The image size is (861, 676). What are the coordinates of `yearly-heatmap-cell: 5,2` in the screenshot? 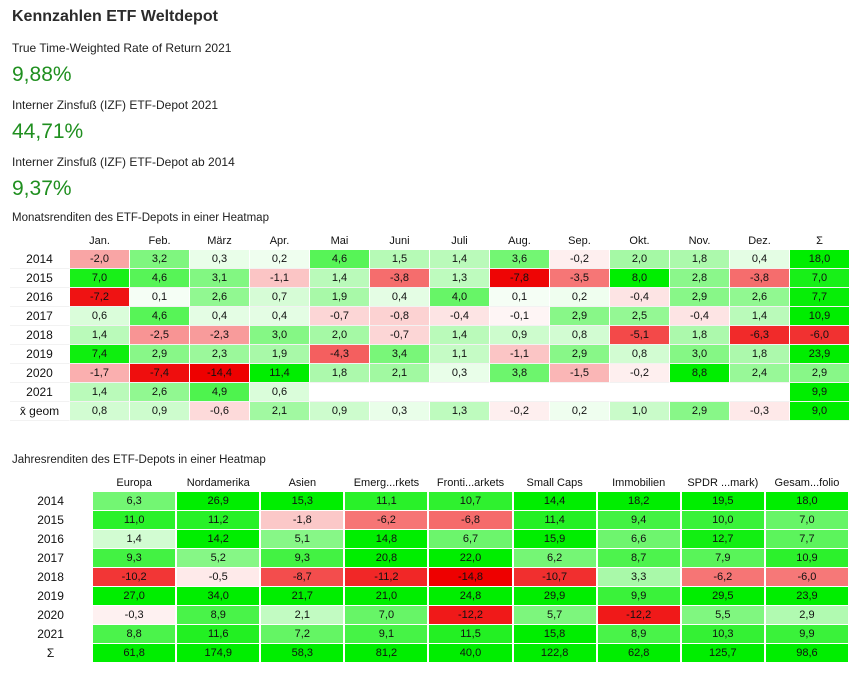 It's located at (219, 558).